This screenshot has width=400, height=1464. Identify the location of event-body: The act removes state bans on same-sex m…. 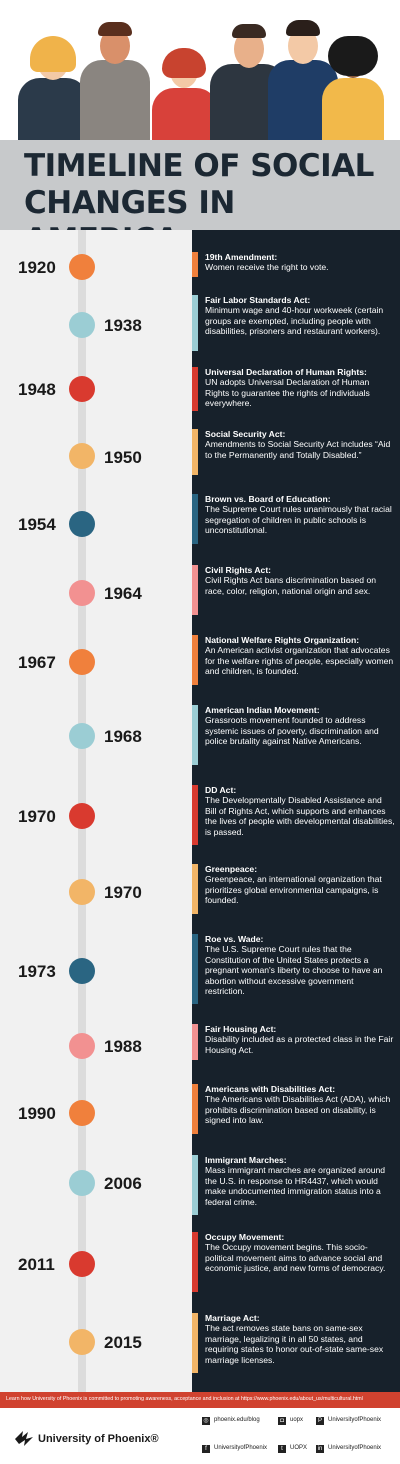
(294, 1344).